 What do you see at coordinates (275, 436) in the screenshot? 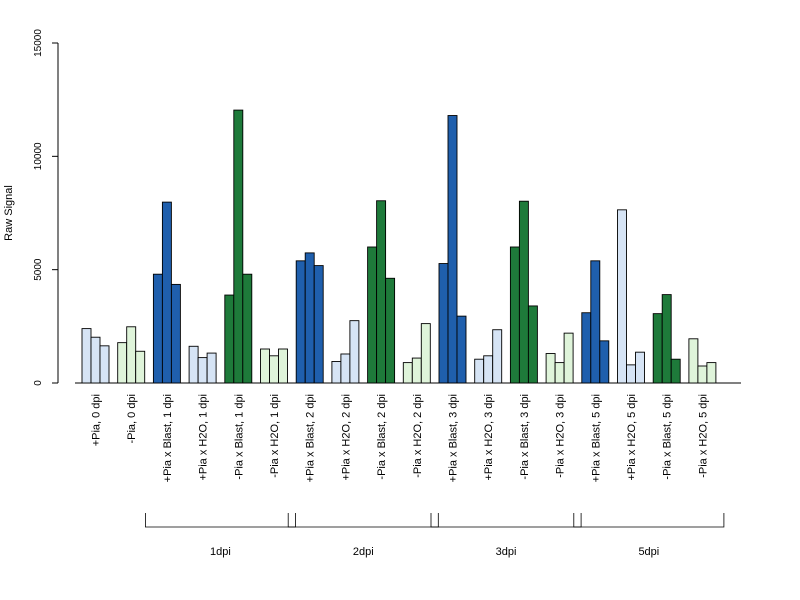
I see `x-tick-label: -Pia x H2O, 1 dpi` at bounding box center [275, 436].